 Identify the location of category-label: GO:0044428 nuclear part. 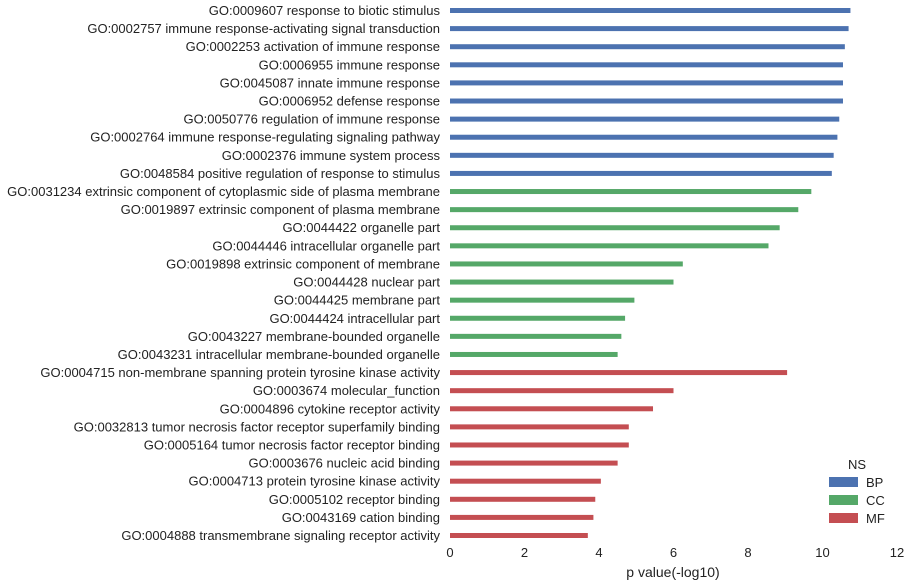
(366, 282).